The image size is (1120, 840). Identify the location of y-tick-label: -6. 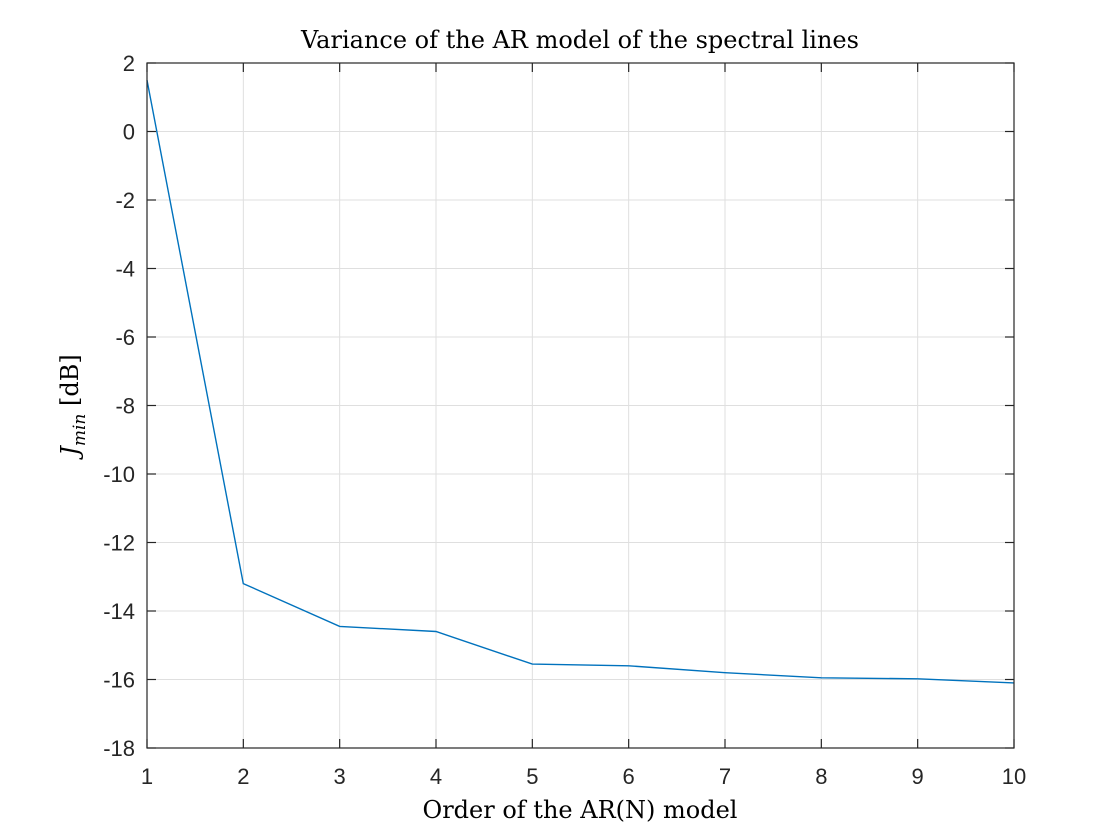
(125, 337).